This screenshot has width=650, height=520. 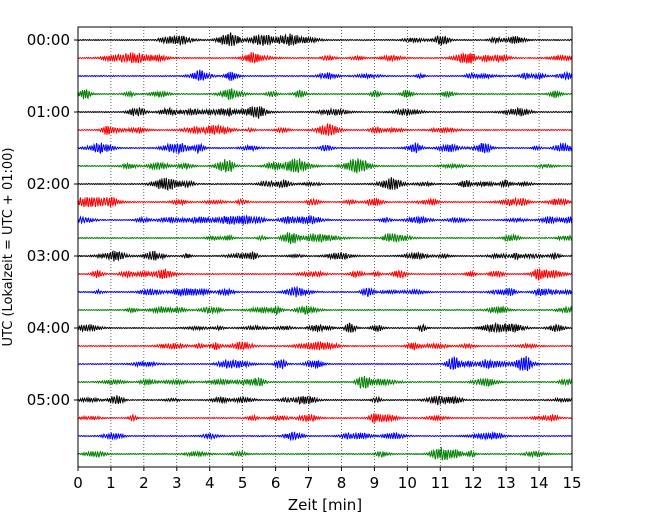 What do you see at coordinates (177, 483) in the screenshot?
I see `x-tick-label: 3` at bounding box center [177, 483].